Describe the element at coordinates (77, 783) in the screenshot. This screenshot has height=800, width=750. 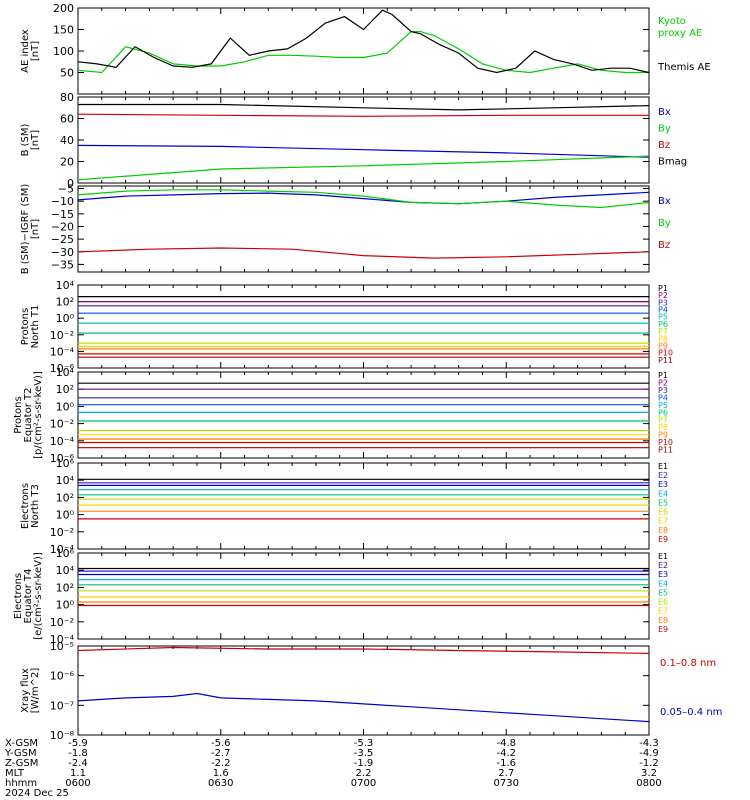
I see `ephemeris-value: 0600` at that location.